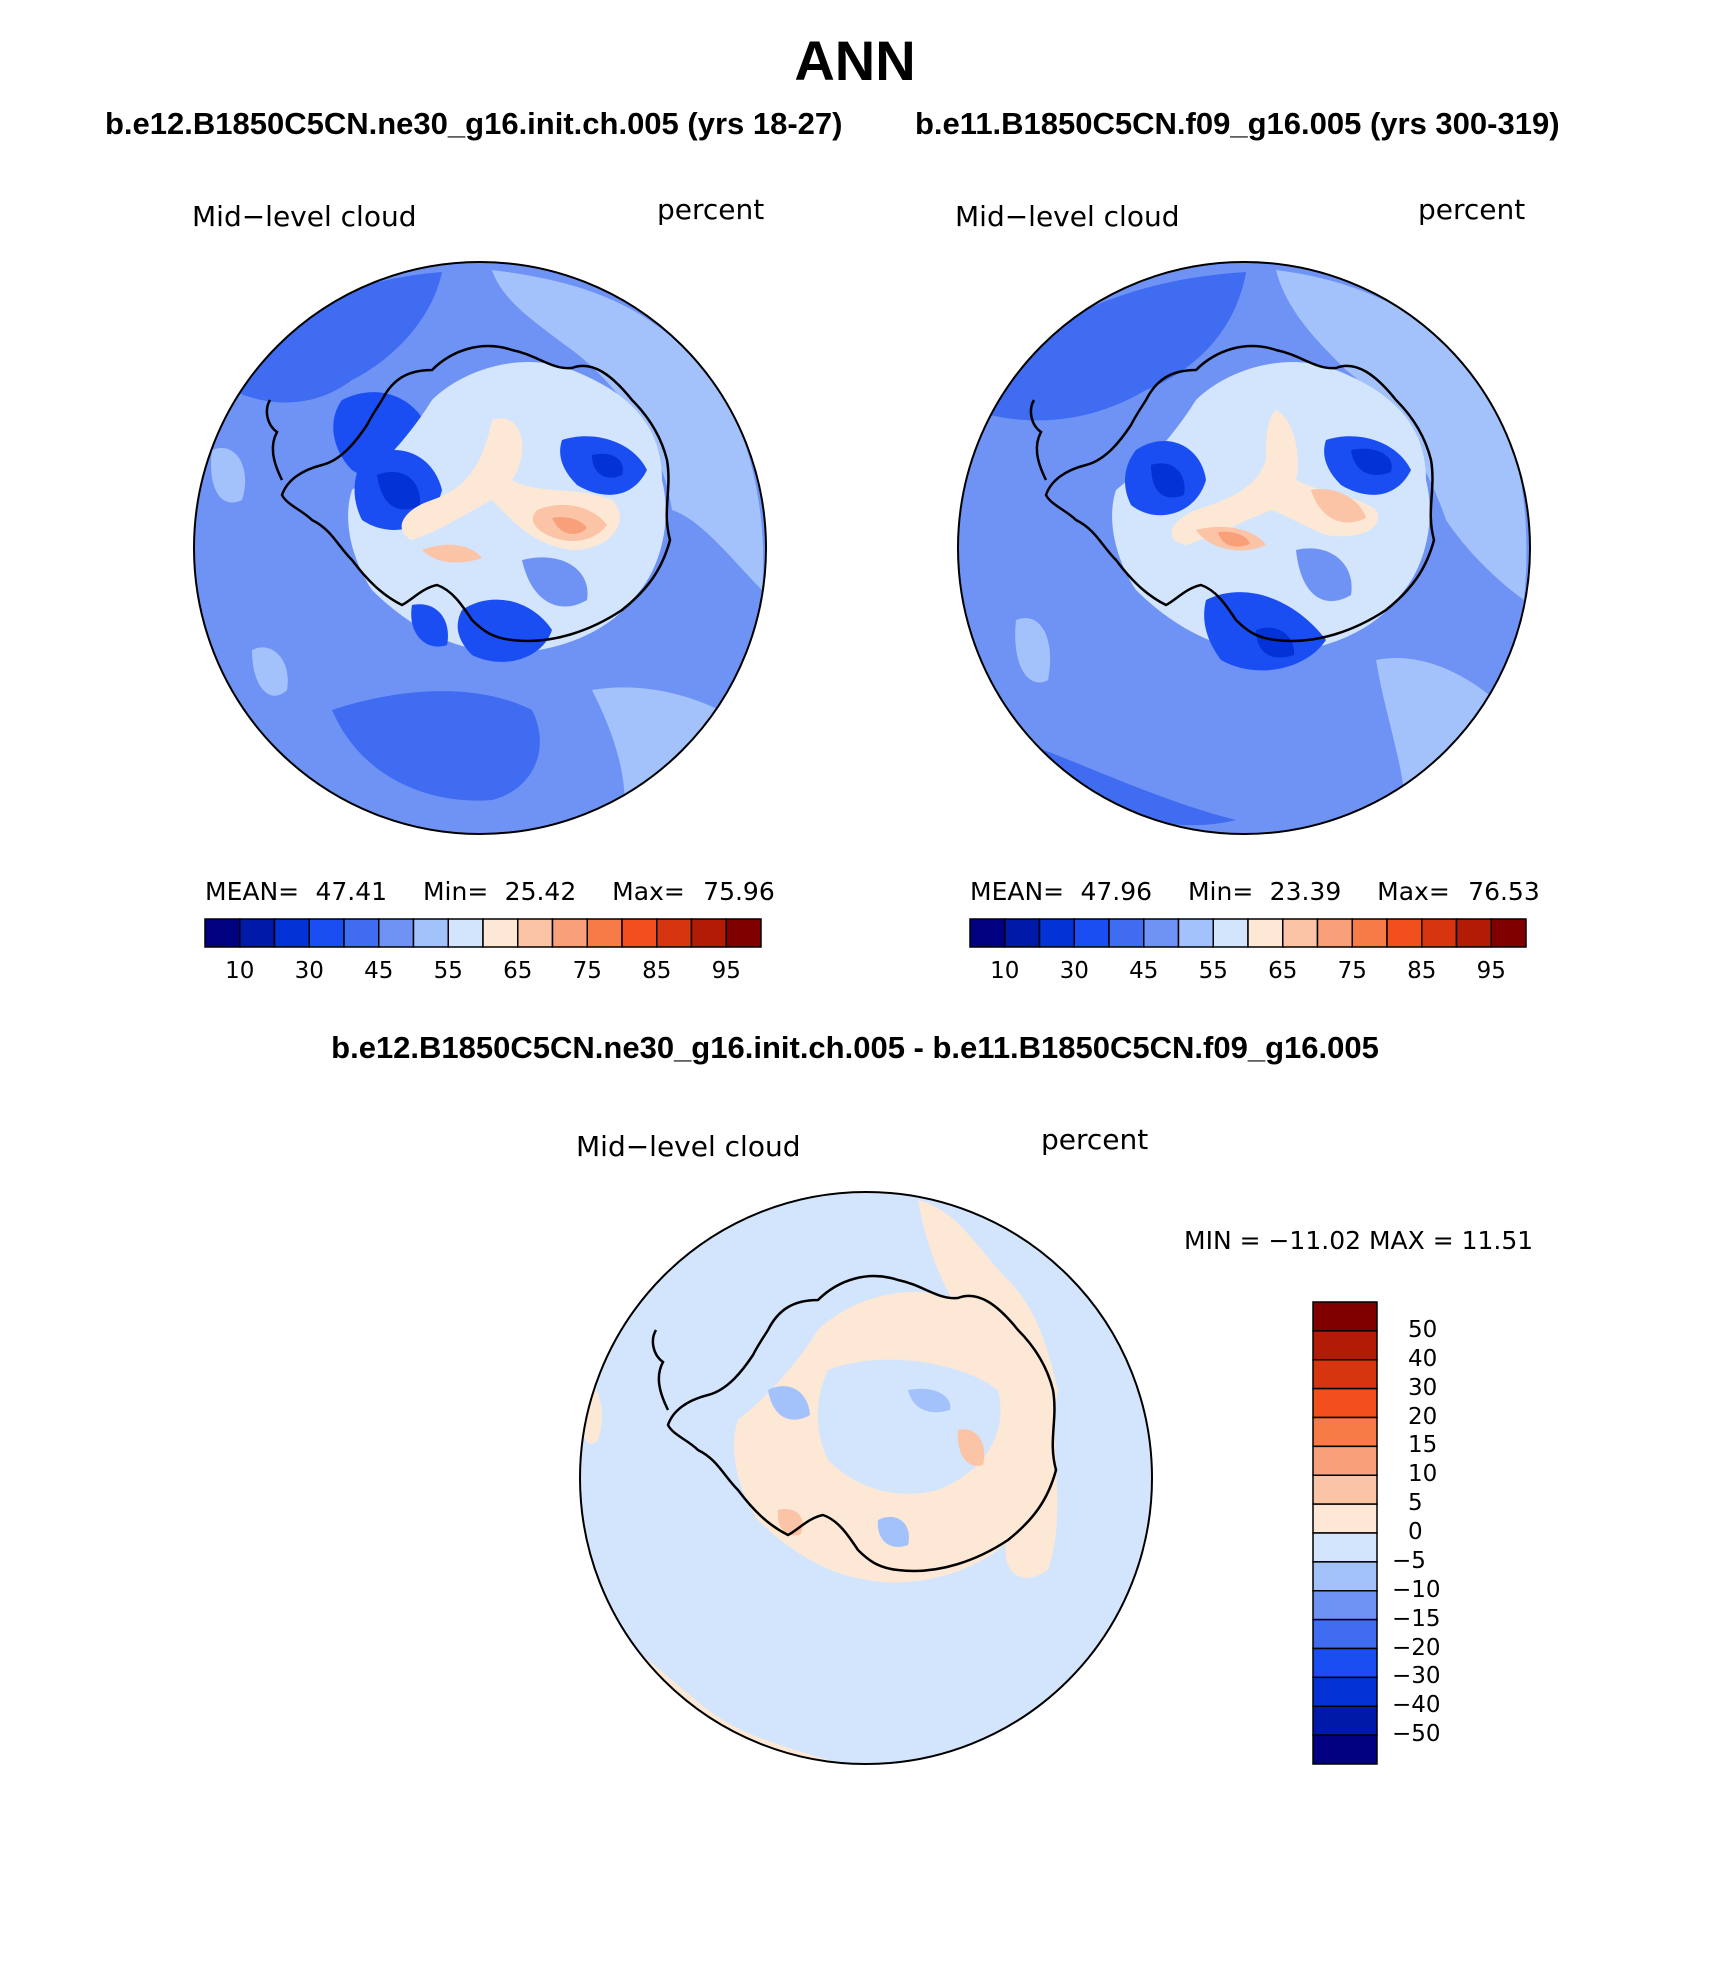 This screenshot has width=1710, height=1961. Describe the element at coordinates (540, 891) in the screenshot. I see `min-value: 25.42` at that location.